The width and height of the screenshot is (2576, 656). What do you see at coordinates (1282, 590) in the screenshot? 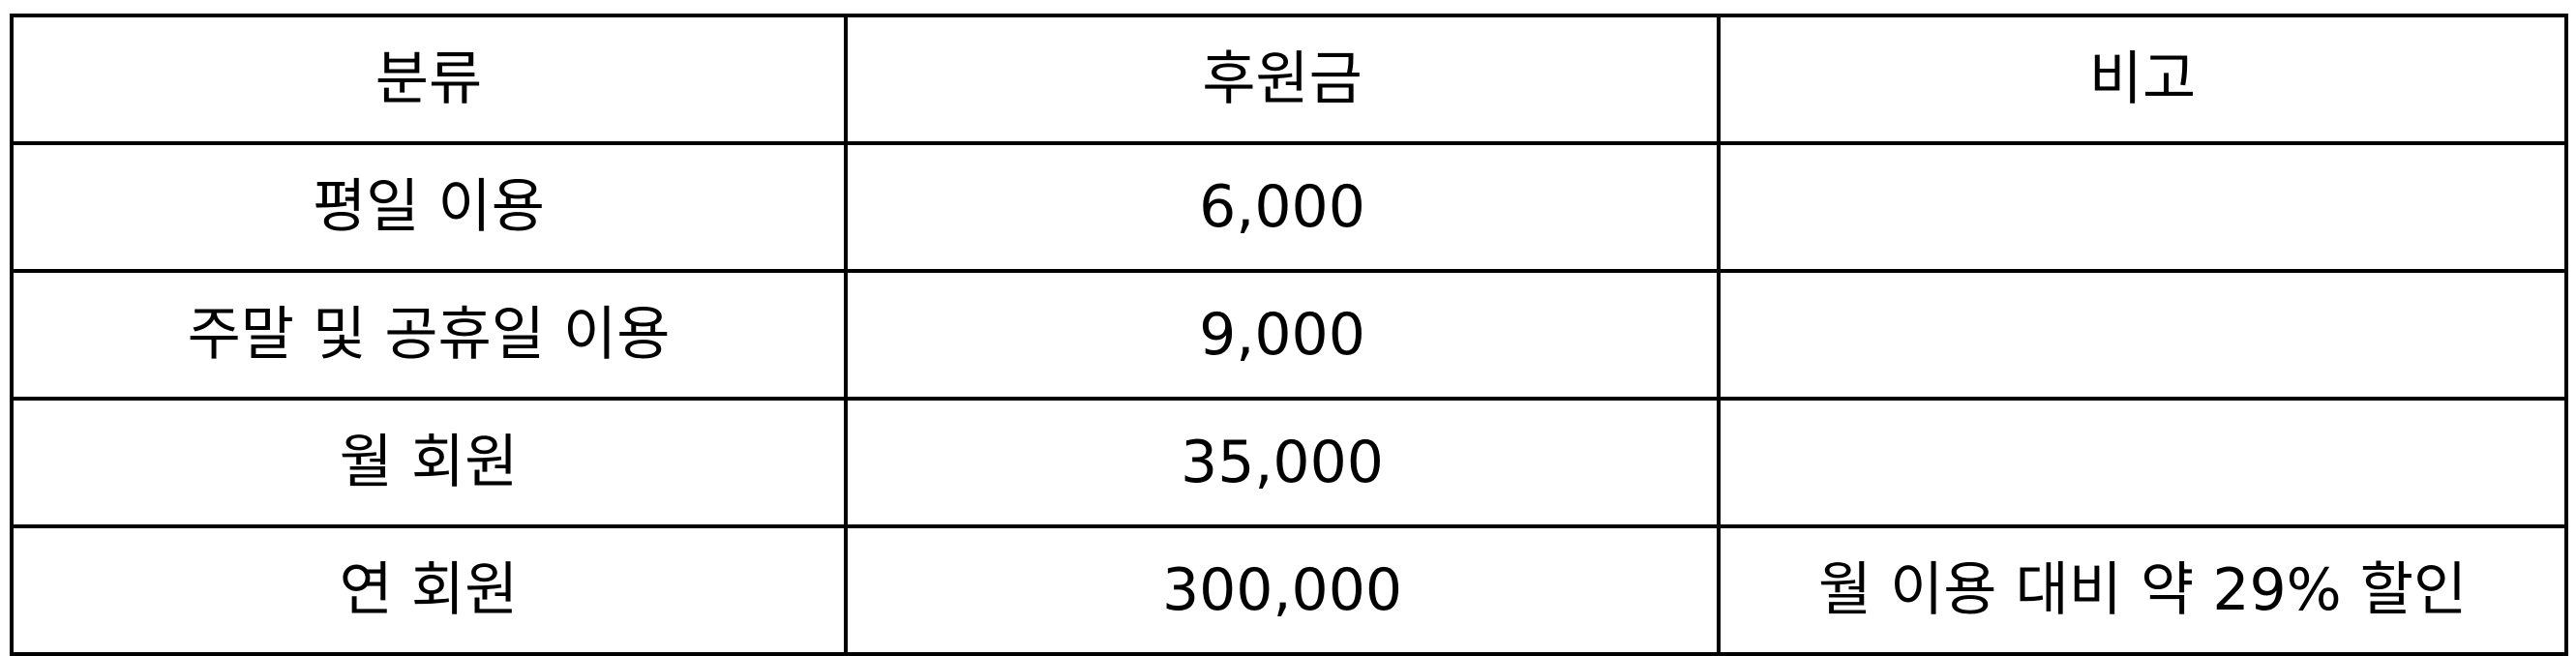
I see `cell-amount: 300,000` at bounding box center [1282, 590].